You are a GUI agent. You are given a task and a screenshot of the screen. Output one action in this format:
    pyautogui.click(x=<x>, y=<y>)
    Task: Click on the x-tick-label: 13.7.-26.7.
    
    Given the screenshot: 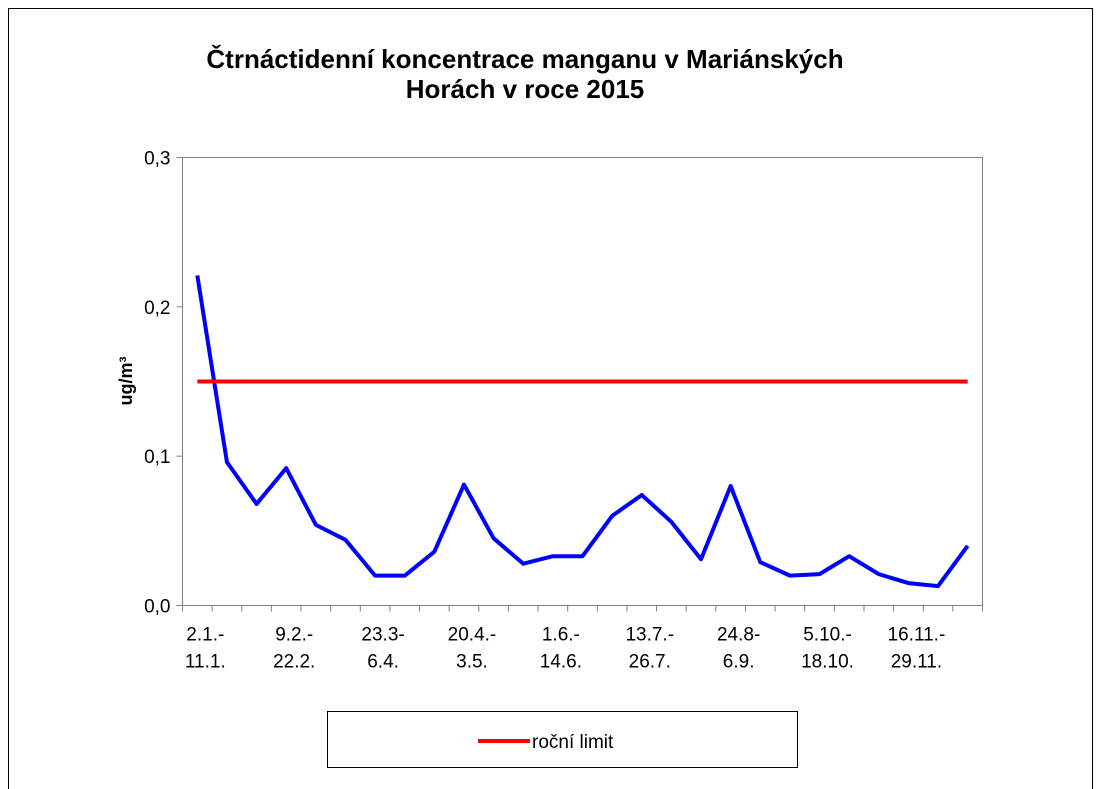 What is the action you would take?
    pyautogui.click(x=649, y=649)
    